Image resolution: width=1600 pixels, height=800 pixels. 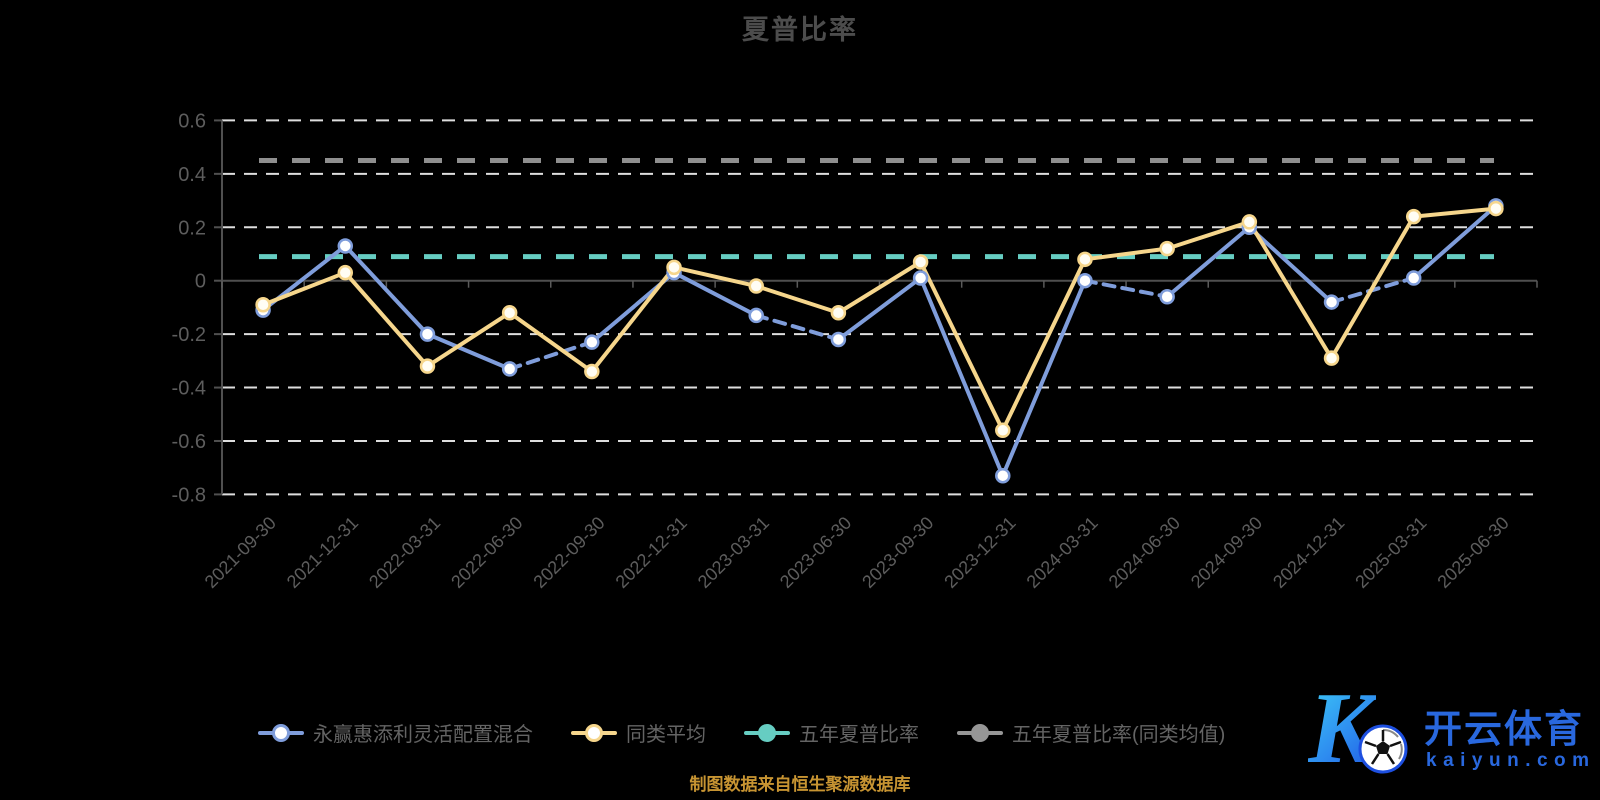 I want to click on legend-item-category-average: 同类平均, so click(x=638, y=732).